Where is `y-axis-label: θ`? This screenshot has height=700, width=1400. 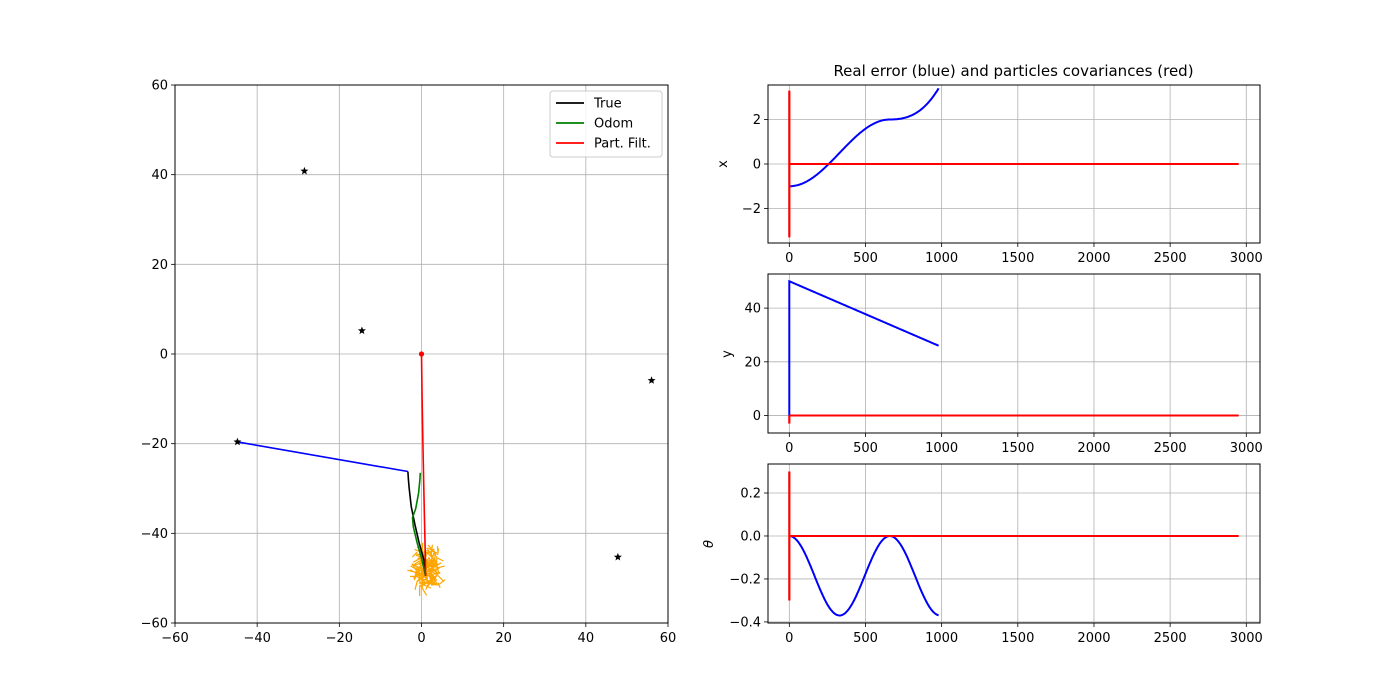
y-axis-label: θ is located at coordinates (709, 544).